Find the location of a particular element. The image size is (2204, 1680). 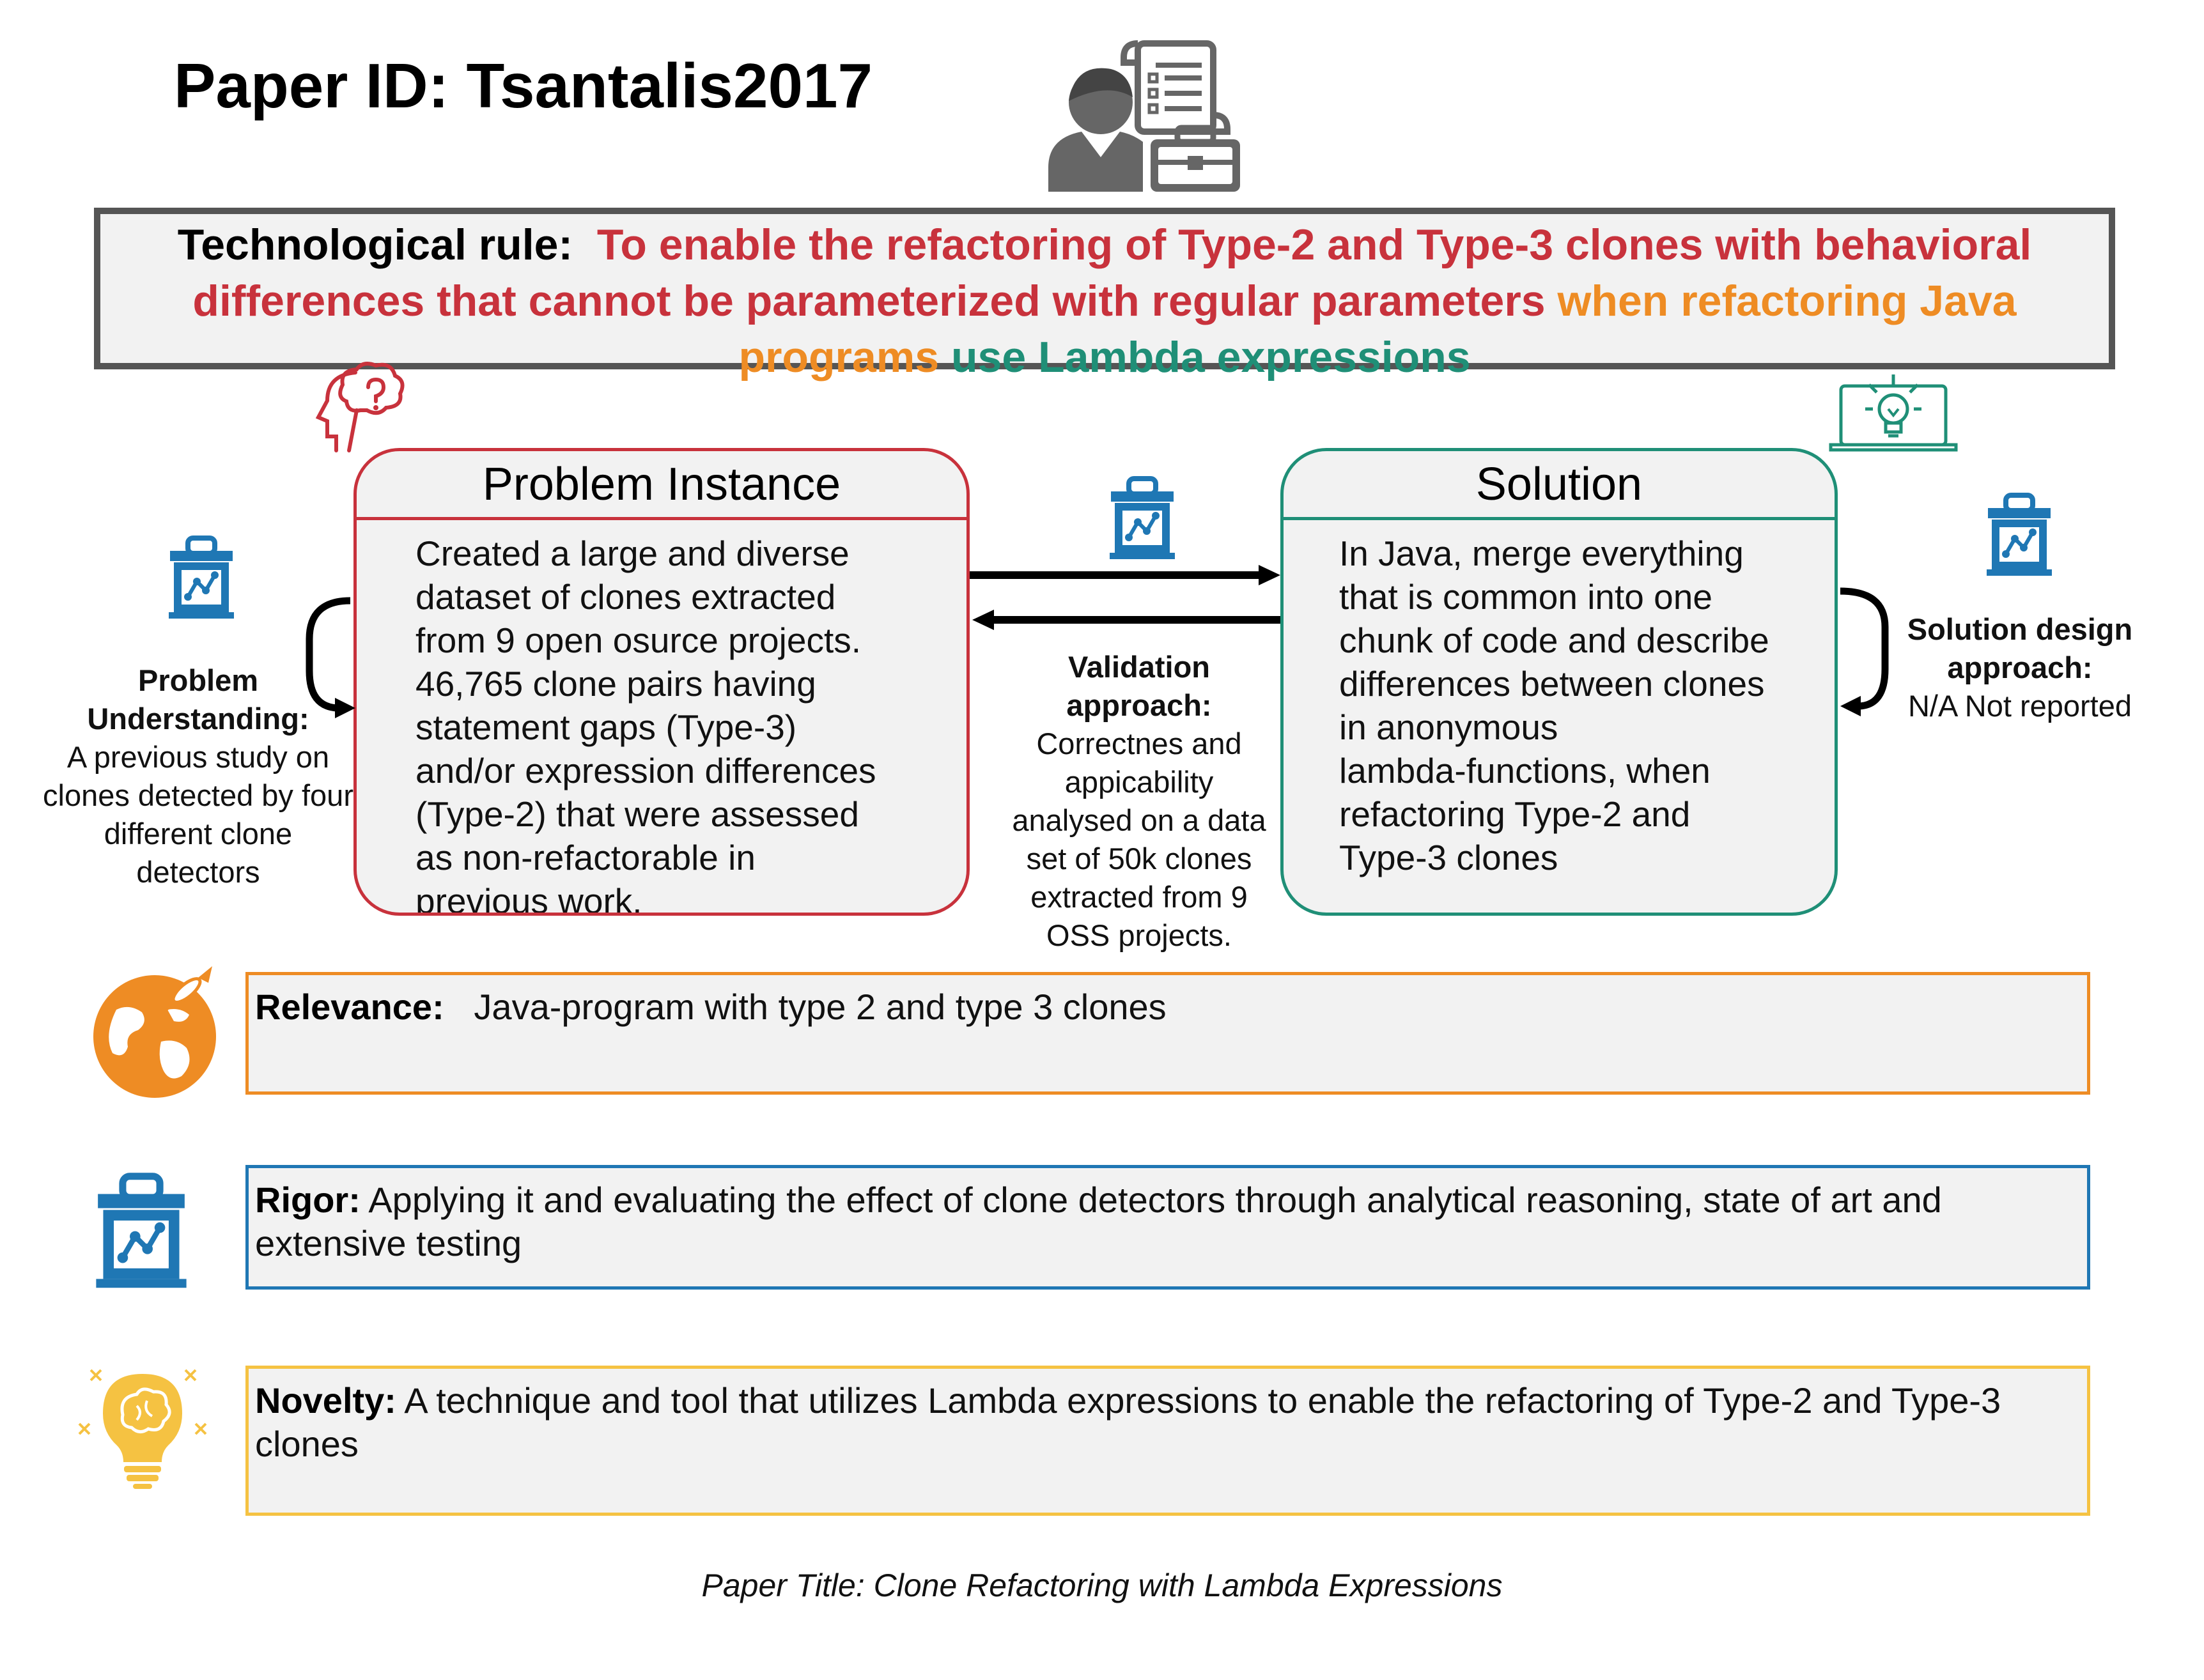

technological-rule-context: when refactoring Java programs is located at coordinates (1377, 329).